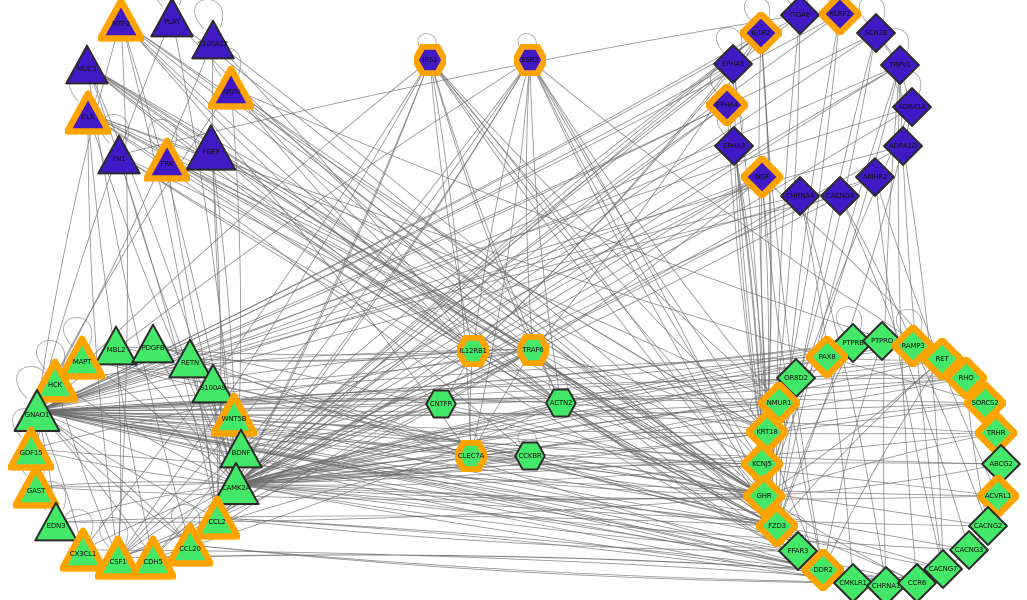  I want to click on node-cckbr: CCKBR, so click(530, 456).